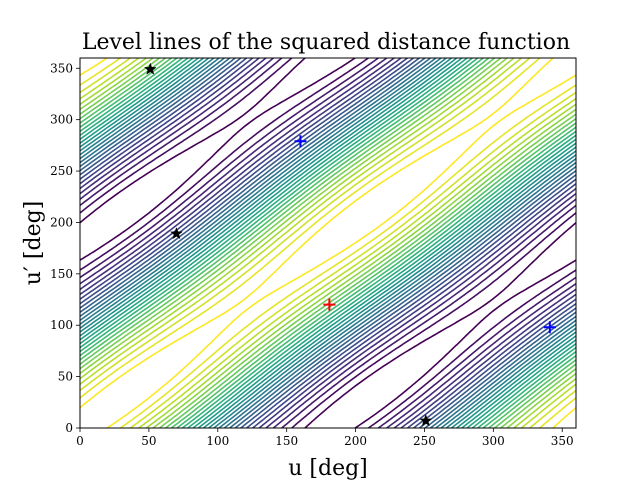 The image size is (640, 480). Describe the element at coordinates (61, 222) in the screenshot. I see `y-tick-label: 200` at that location.